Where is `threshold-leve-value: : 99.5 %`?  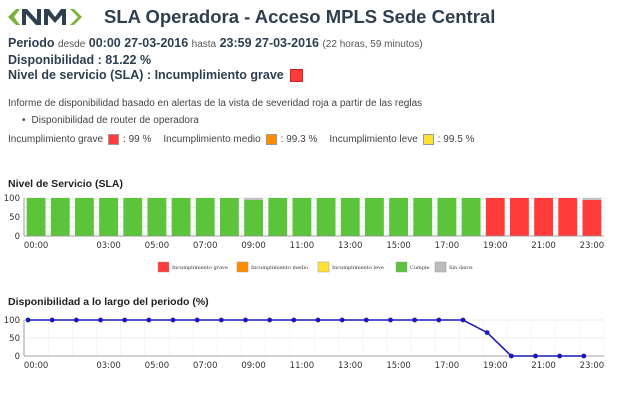
threshold-leve-value: : 99.5 % is located at coordinates (456, 139).